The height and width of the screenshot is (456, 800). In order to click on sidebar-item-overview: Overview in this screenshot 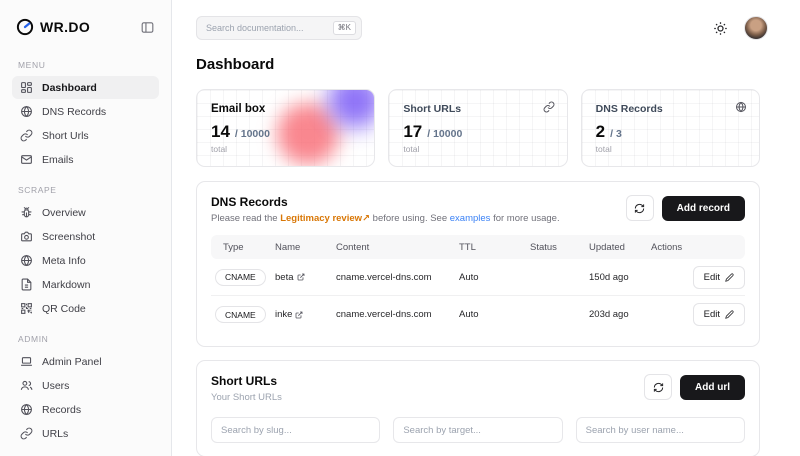, I will do `click(85, 212)`.